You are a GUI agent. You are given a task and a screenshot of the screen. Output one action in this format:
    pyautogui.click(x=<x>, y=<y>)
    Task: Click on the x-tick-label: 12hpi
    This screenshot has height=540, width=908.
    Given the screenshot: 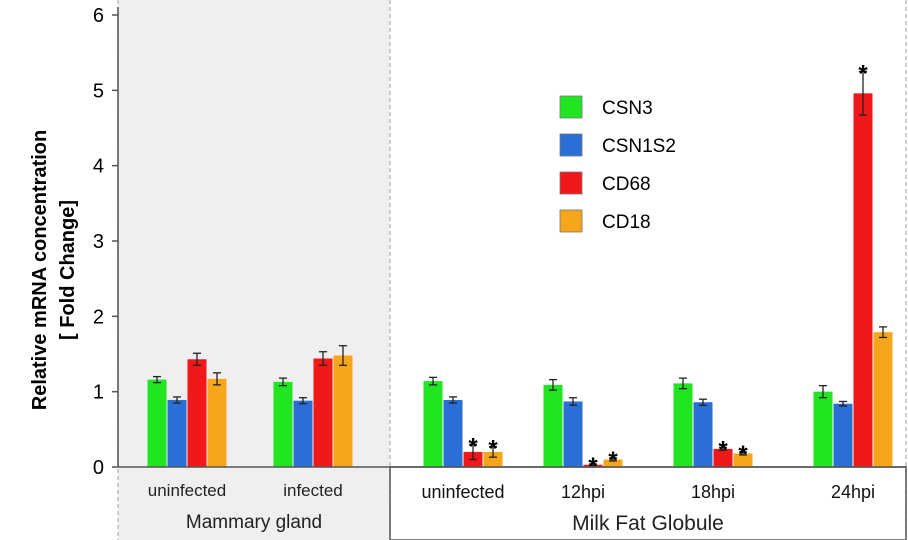 What is the action you would take?
    pyautogui.click(x=583, y=492)
    